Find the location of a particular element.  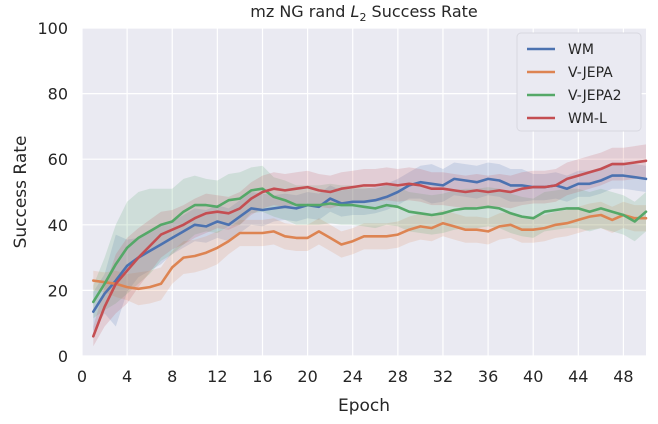

x-tick-label: 40 is located at coordinates (533, 376).